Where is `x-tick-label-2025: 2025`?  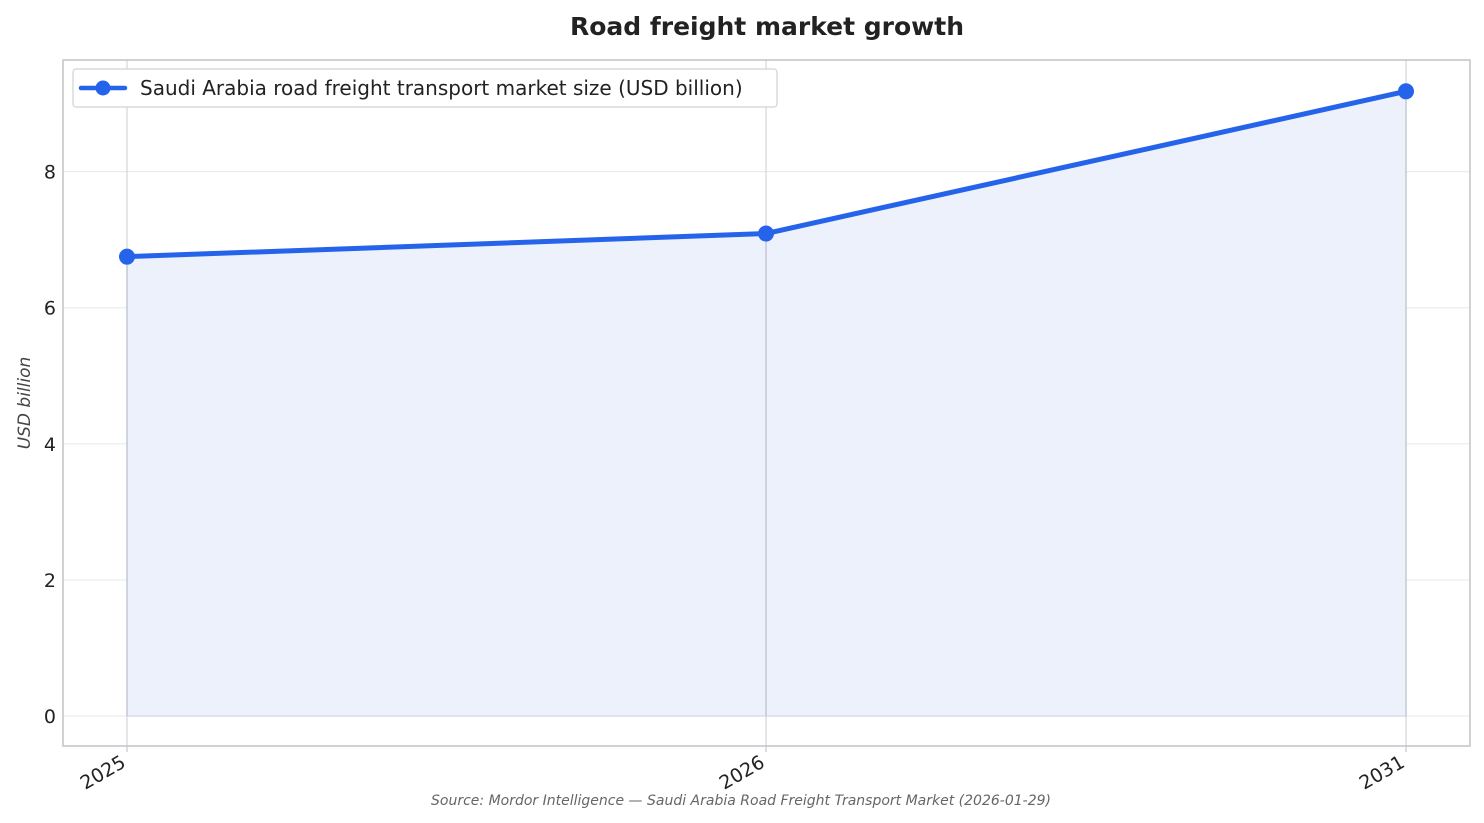
x-tick-label-2025: 2025 is located at coordinates (103, 772).